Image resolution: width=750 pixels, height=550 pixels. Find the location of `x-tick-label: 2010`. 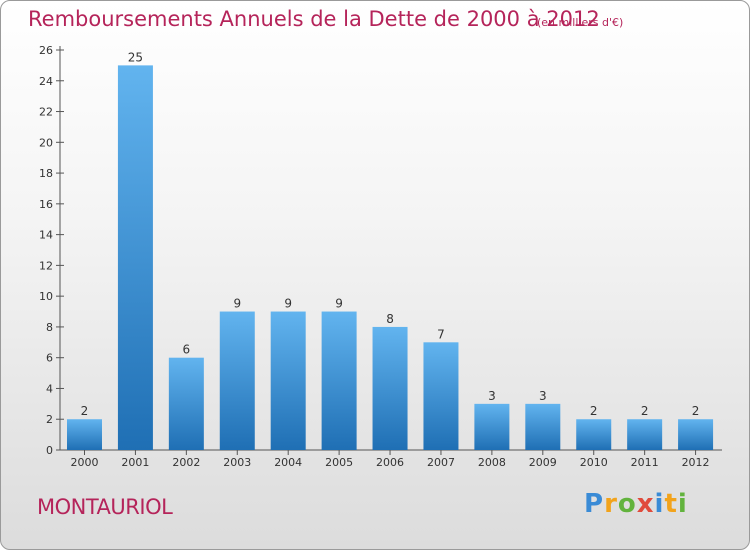

x-tick-label: 2010 is located at coordinates (594, 462).